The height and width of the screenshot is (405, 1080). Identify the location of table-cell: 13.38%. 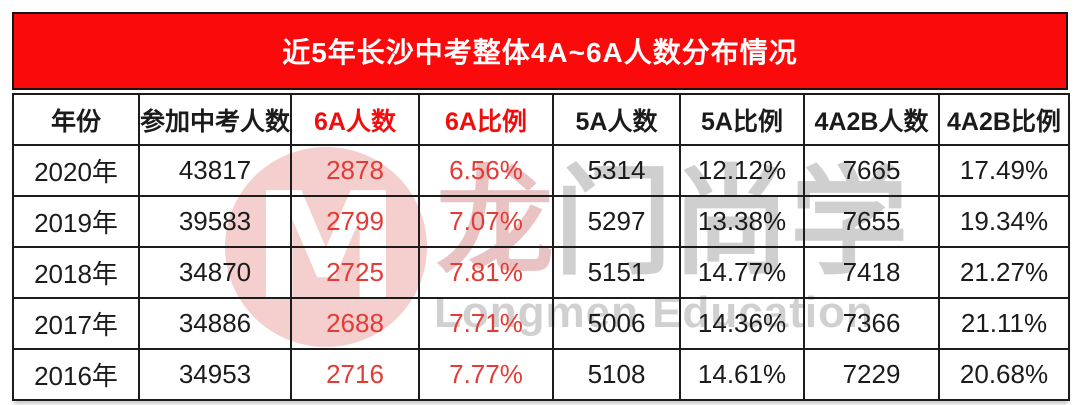
(742, 221).